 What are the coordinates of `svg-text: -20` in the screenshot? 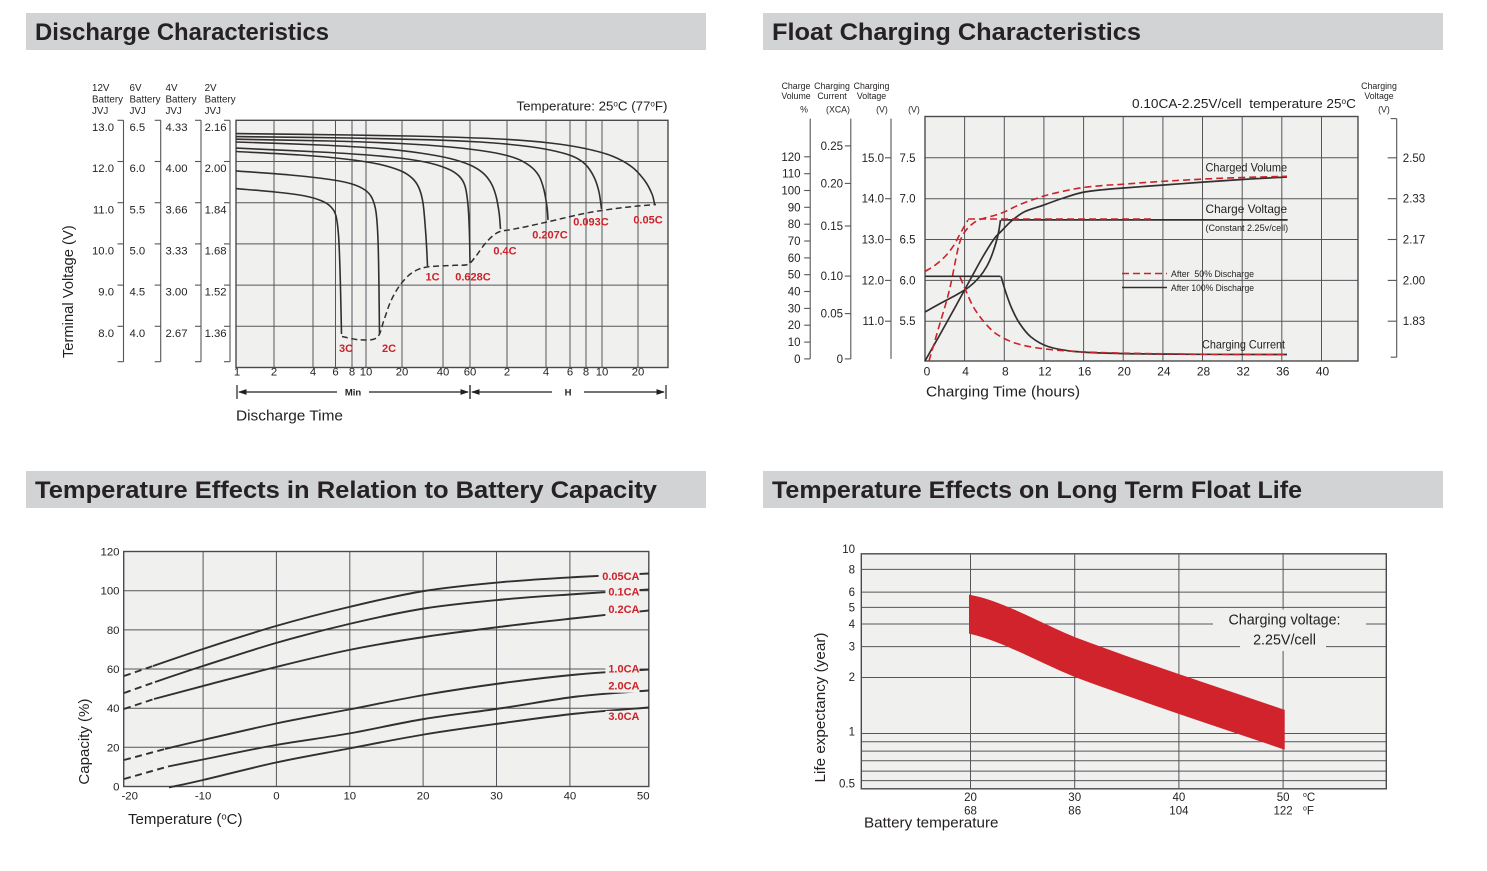 It's located at (129, 797).